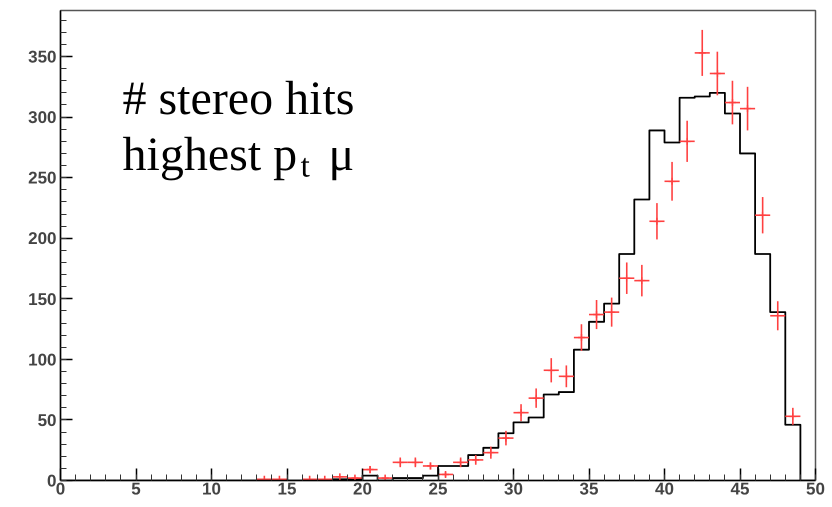  What do you see at coordinates (136, 489) in the screenshot?
I see `x-tick-label: 5` at bounding box center [136, 489].